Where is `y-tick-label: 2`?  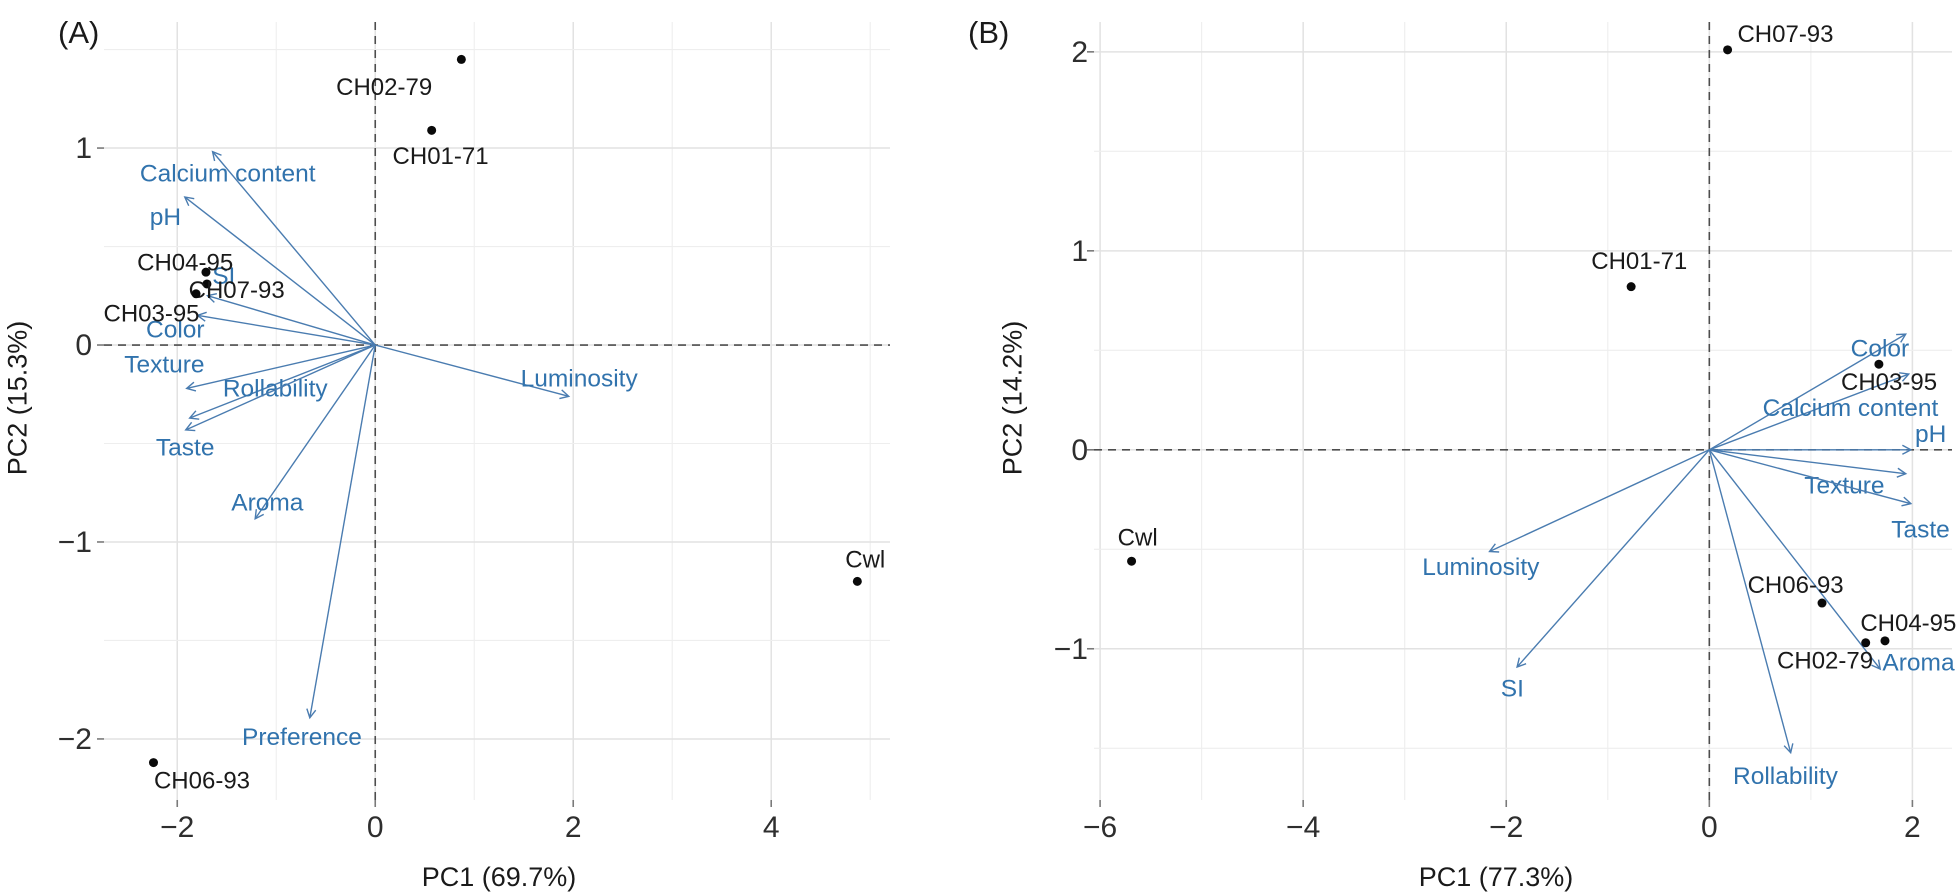
y-tick-label: 2 is located at coordinates (1079, 52).